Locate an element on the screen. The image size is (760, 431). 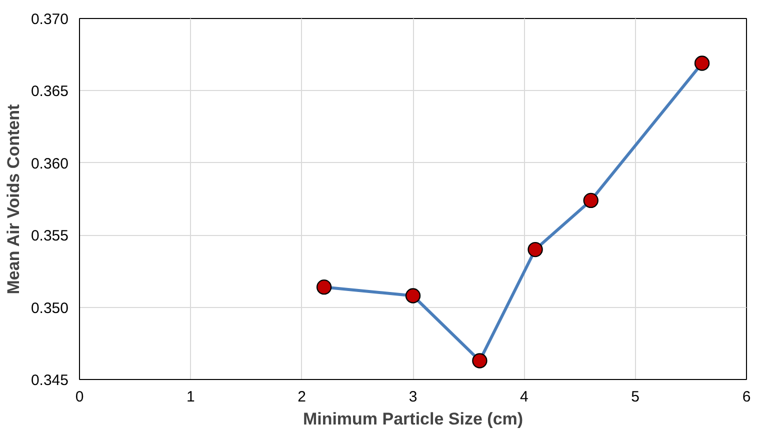
x-axis-title: Minimum Particle Size (cm) is located at coordinates (413, 419).